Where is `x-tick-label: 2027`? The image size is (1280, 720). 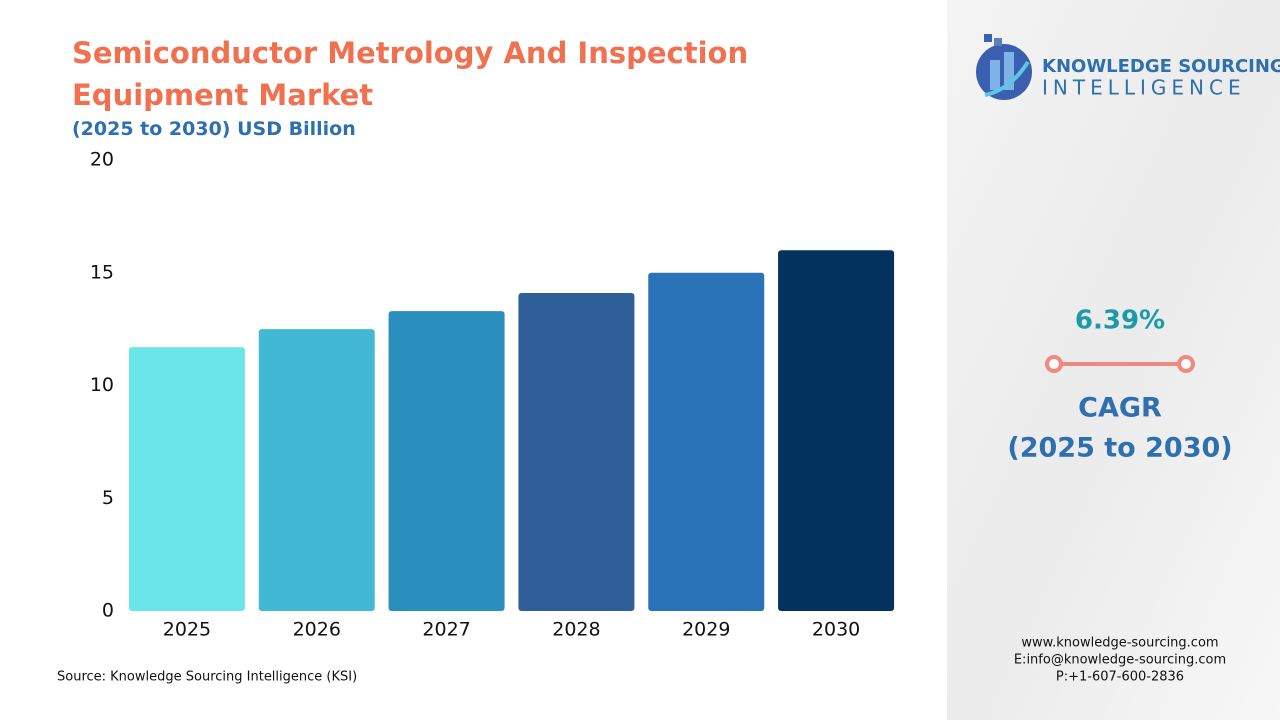
x-tick-label: 2027 is located at coordinates (446, 630).